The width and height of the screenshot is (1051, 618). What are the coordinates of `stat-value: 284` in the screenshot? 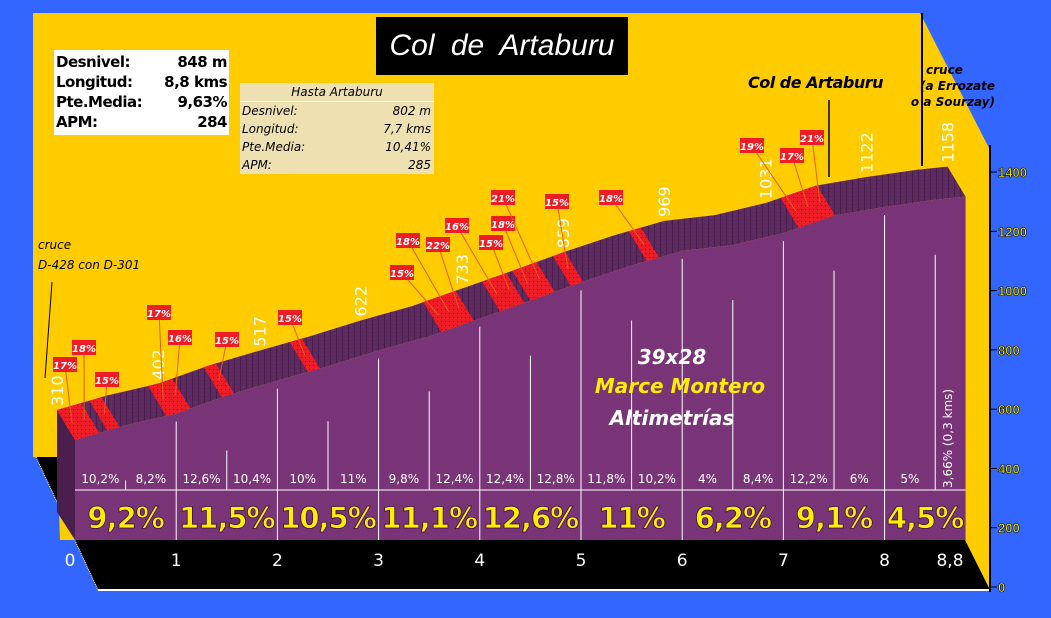 It's located at (212, 122).